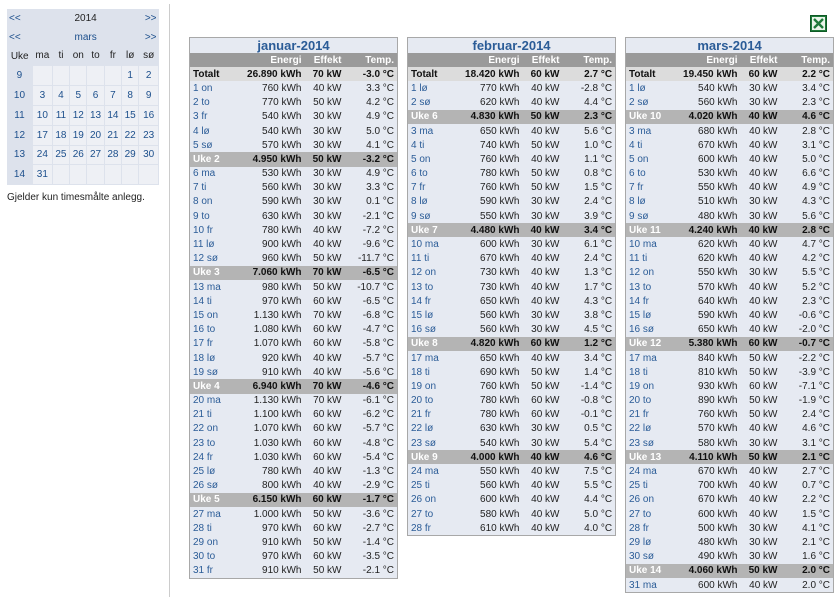 Image resolution: width=835 pixels, height=597 pixels. What do you see at coordinates (640, 542) in the screenshot?
I see `row-label: 29 lø` at bounding box center [640, 542].